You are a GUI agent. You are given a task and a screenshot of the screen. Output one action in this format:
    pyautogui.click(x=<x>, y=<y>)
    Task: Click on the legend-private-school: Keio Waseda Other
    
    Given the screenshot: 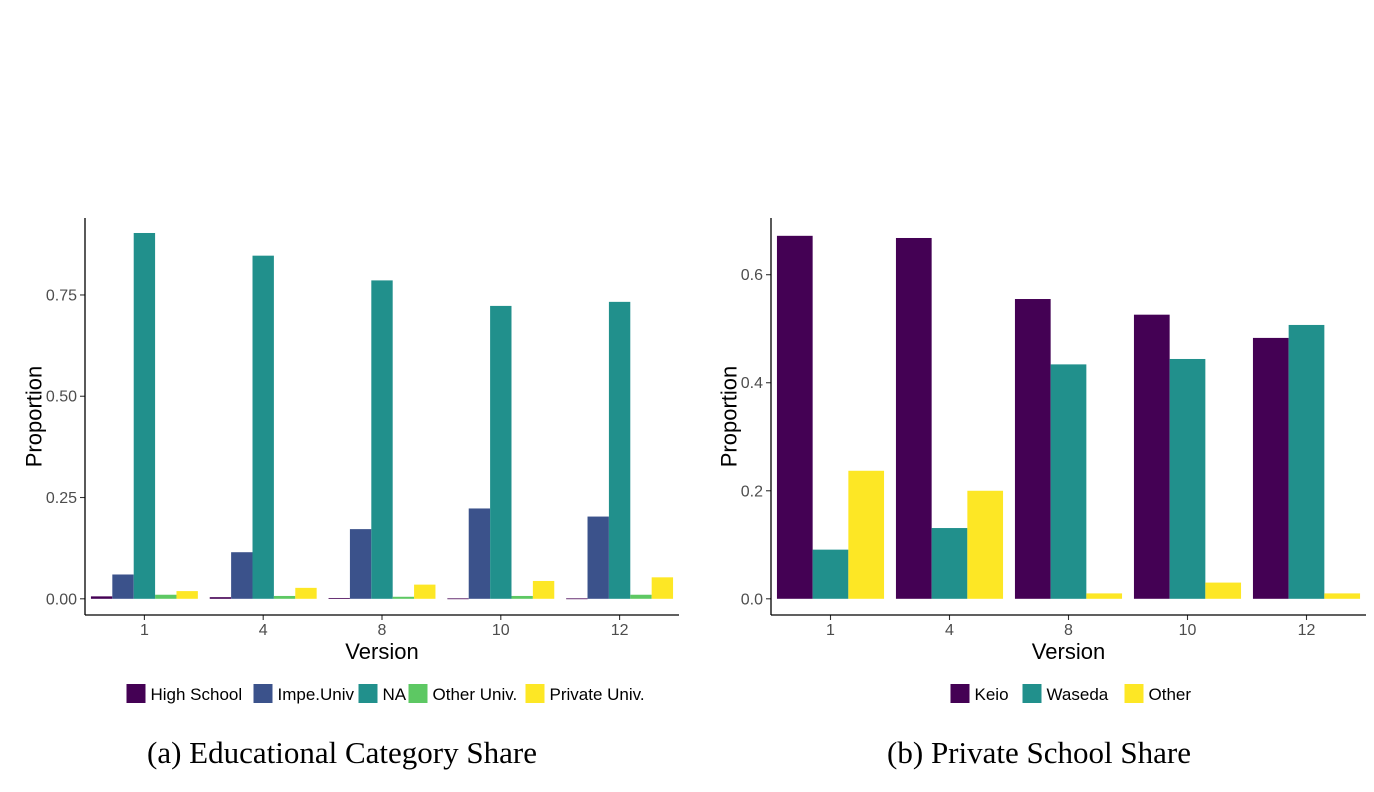 What is the action you would take?
    pyautogui.click(x=1071, y=694)
    